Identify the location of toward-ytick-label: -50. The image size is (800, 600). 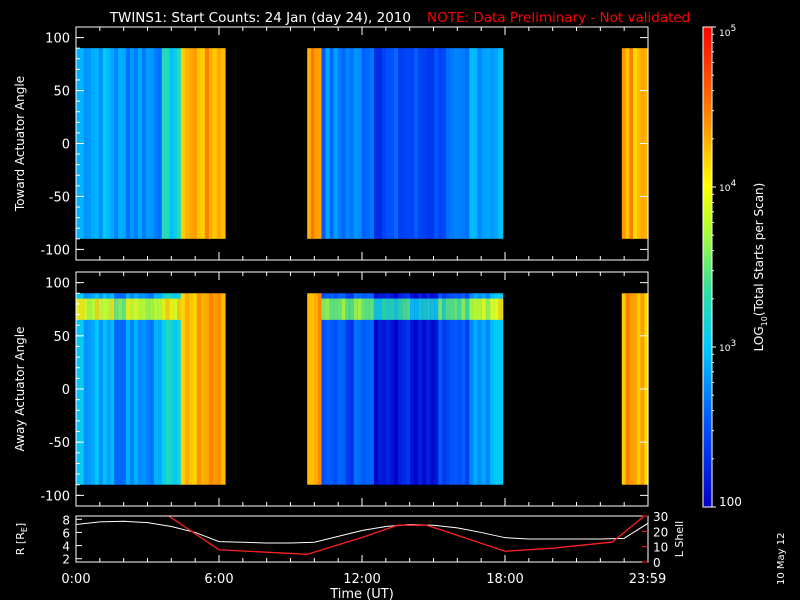
(59, 197).